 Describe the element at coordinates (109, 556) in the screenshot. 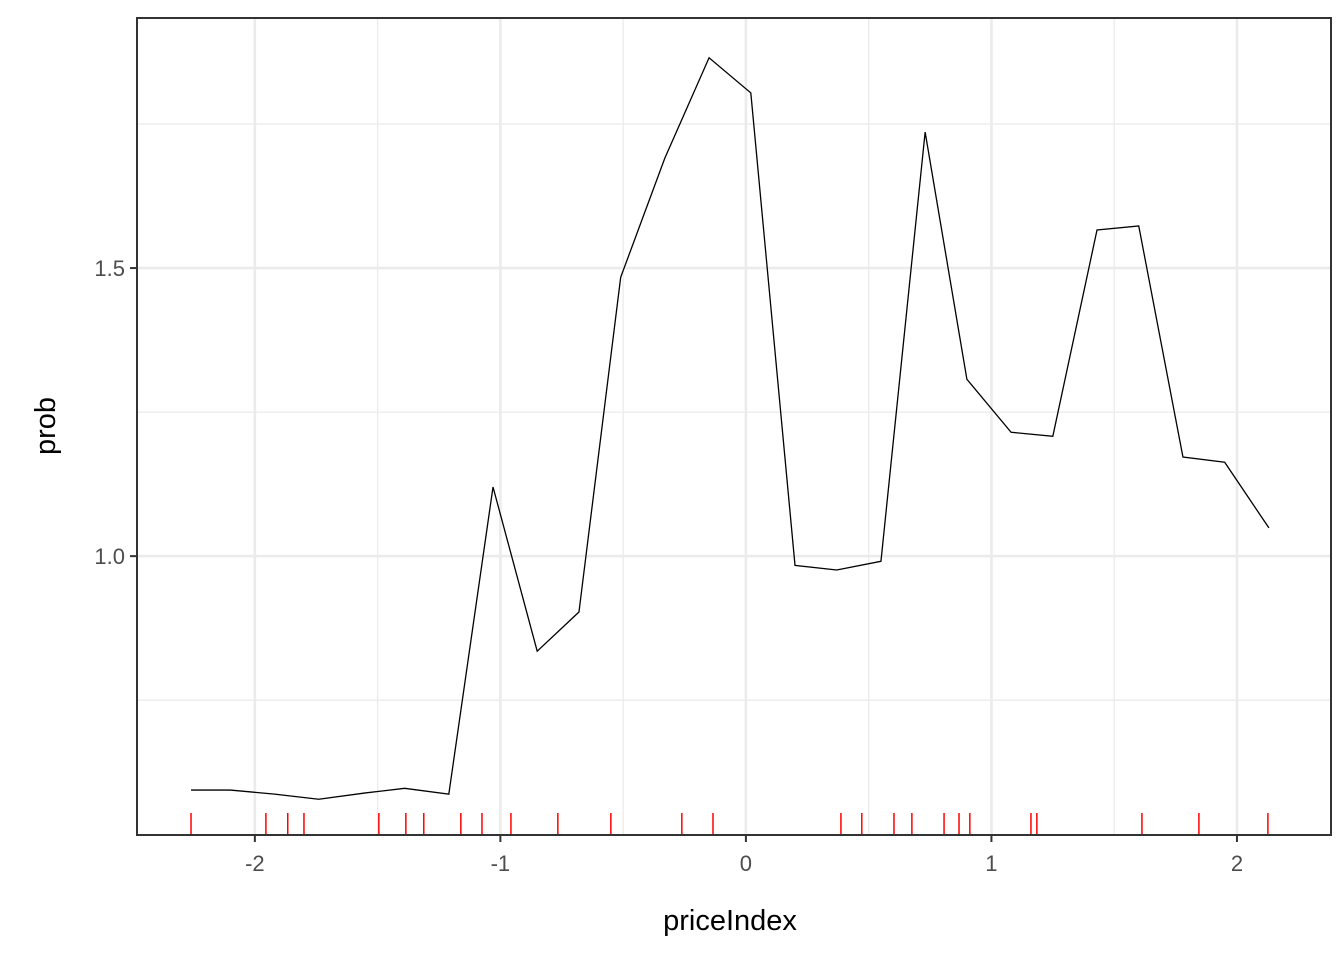

I see `y-tick-label: 1.0` at that location.